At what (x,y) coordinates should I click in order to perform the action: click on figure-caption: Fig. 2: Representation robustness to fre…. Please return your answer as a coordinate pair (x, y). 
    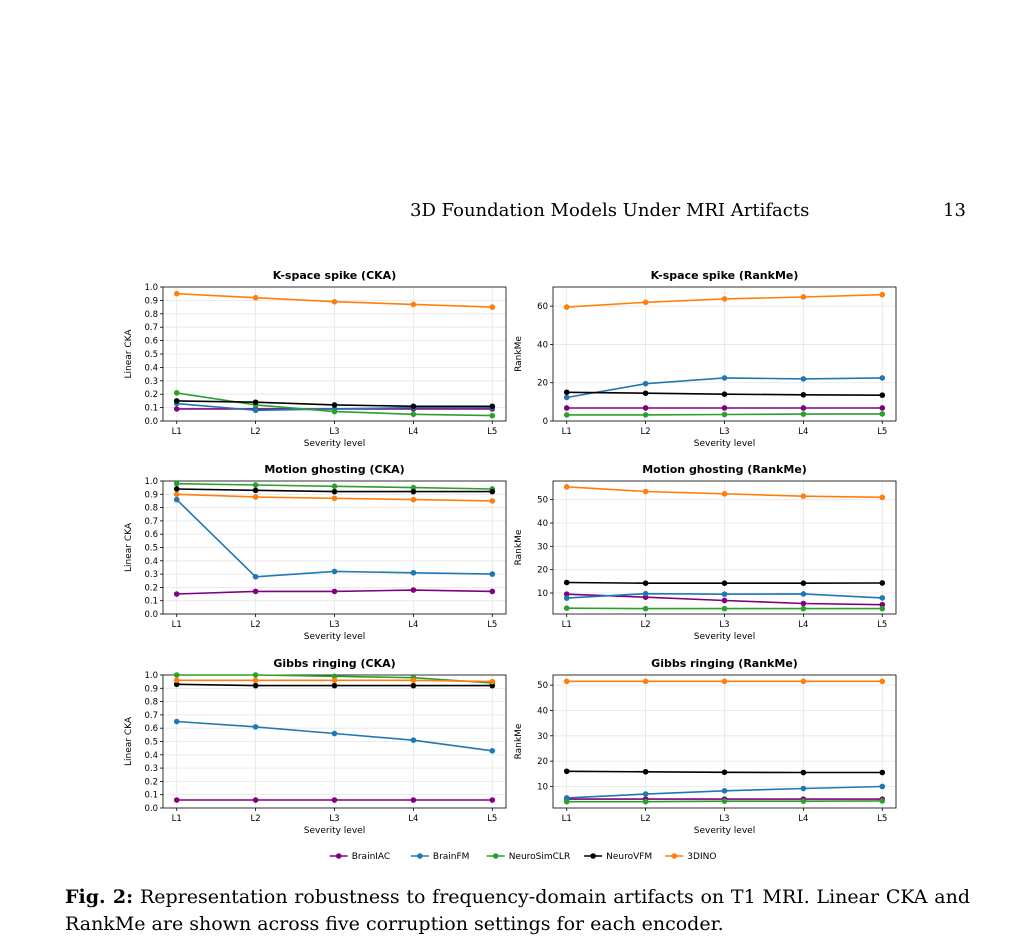
    Looking at the image, I should click on (517, 911).